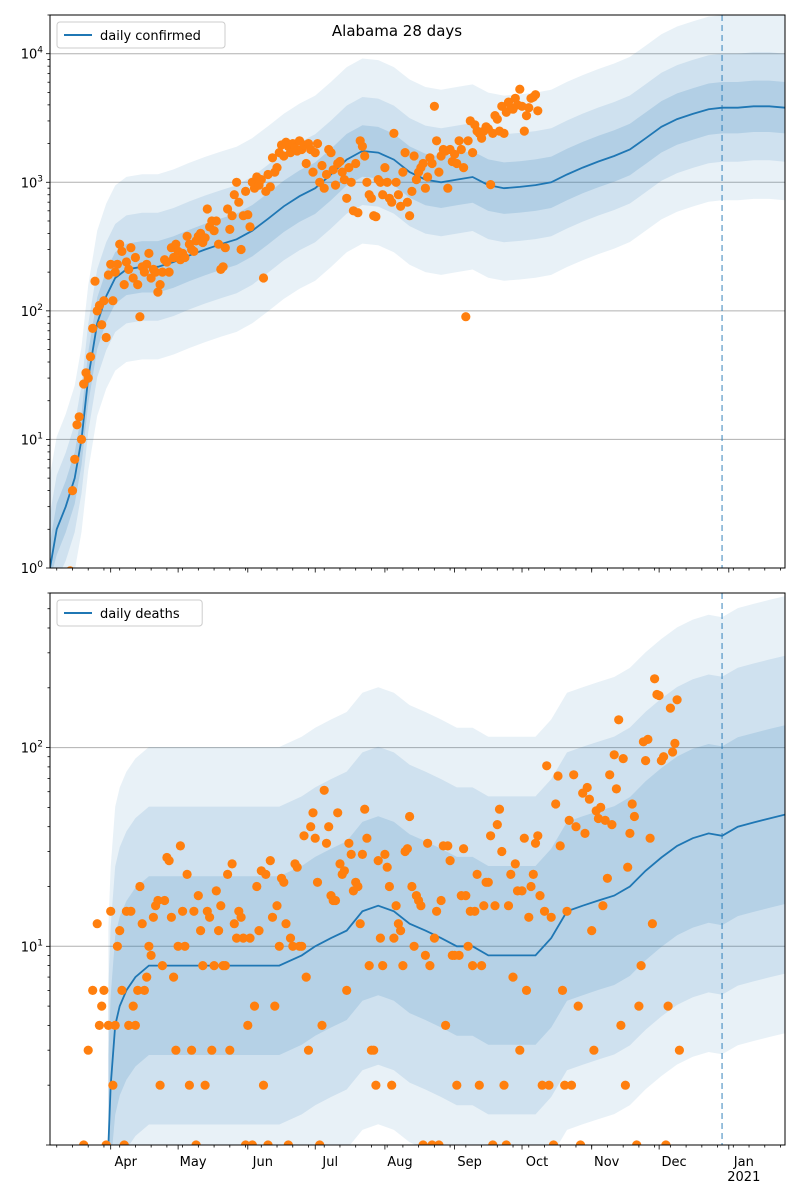 Image resolution: width=800 pixels, height=1200 pixels. Describe the element at coordinates (141, 35) in the screenshot. I see `legend-box` at that location.